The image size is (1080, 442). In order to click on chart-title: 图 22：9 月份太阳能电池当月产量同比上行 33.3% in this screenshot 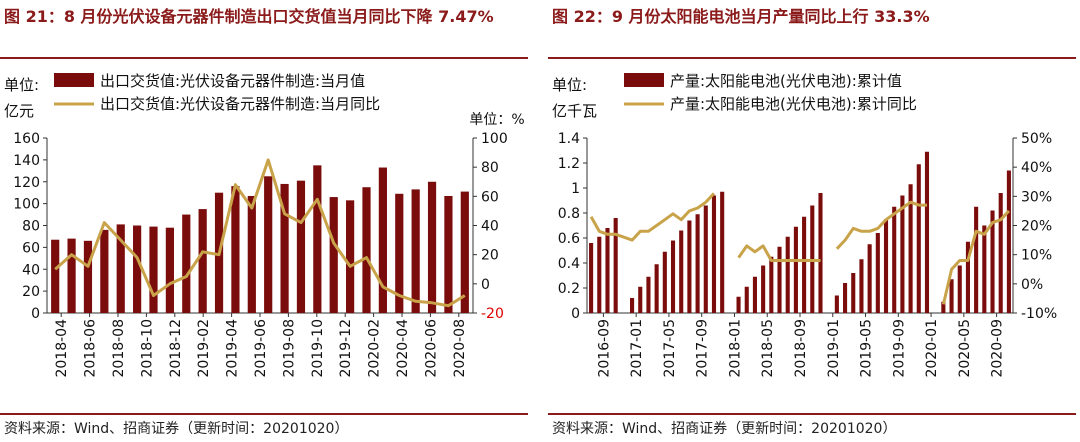, I will do `click(741, 16)`.